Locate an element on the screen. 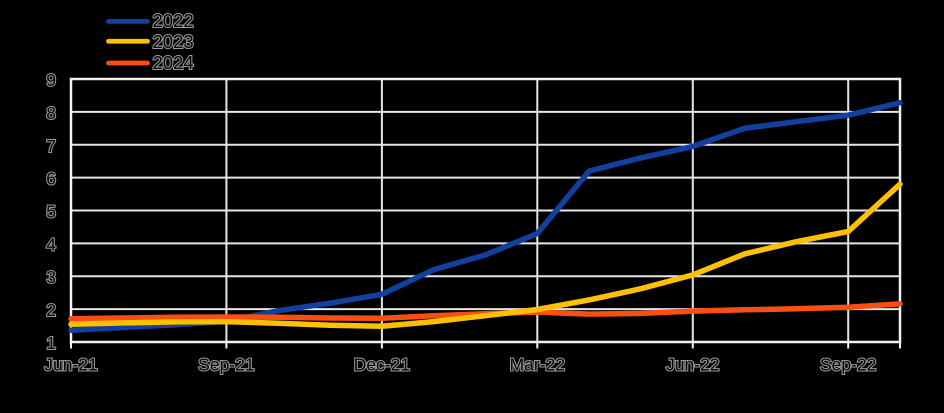 Image resolution: width=944 pixels, height=413 pixels. svg-text: 2024 is located at coordinates (173, 62).